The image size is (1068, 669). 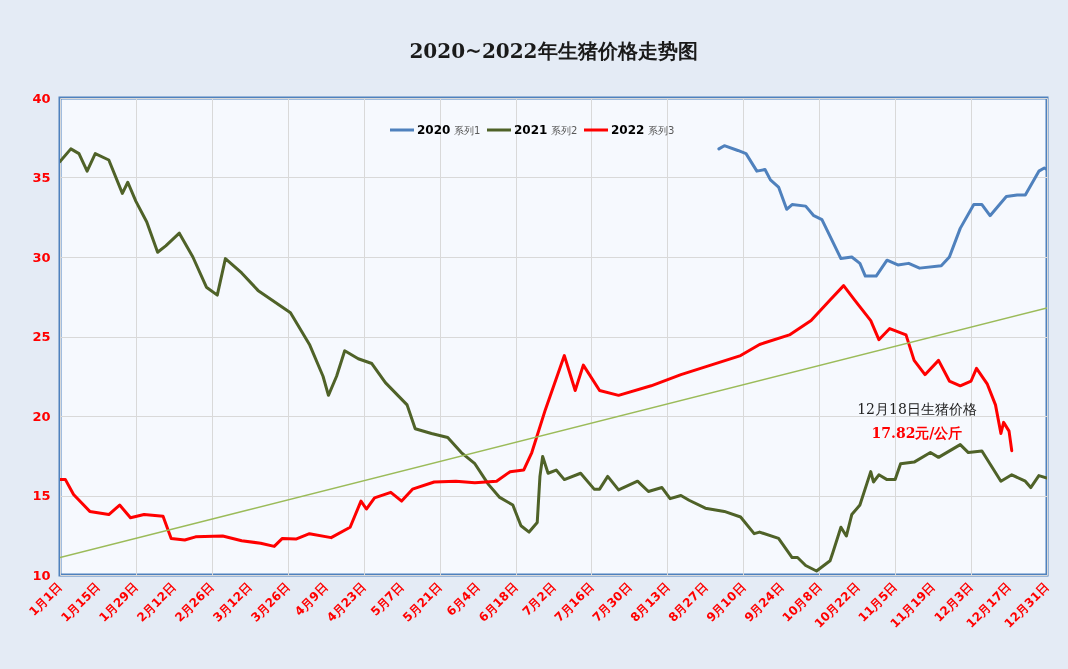 What do you see at coordinates (467, 130) in the screenshot?
I see `annotation: 系列1` at bounding box center [467, 130].